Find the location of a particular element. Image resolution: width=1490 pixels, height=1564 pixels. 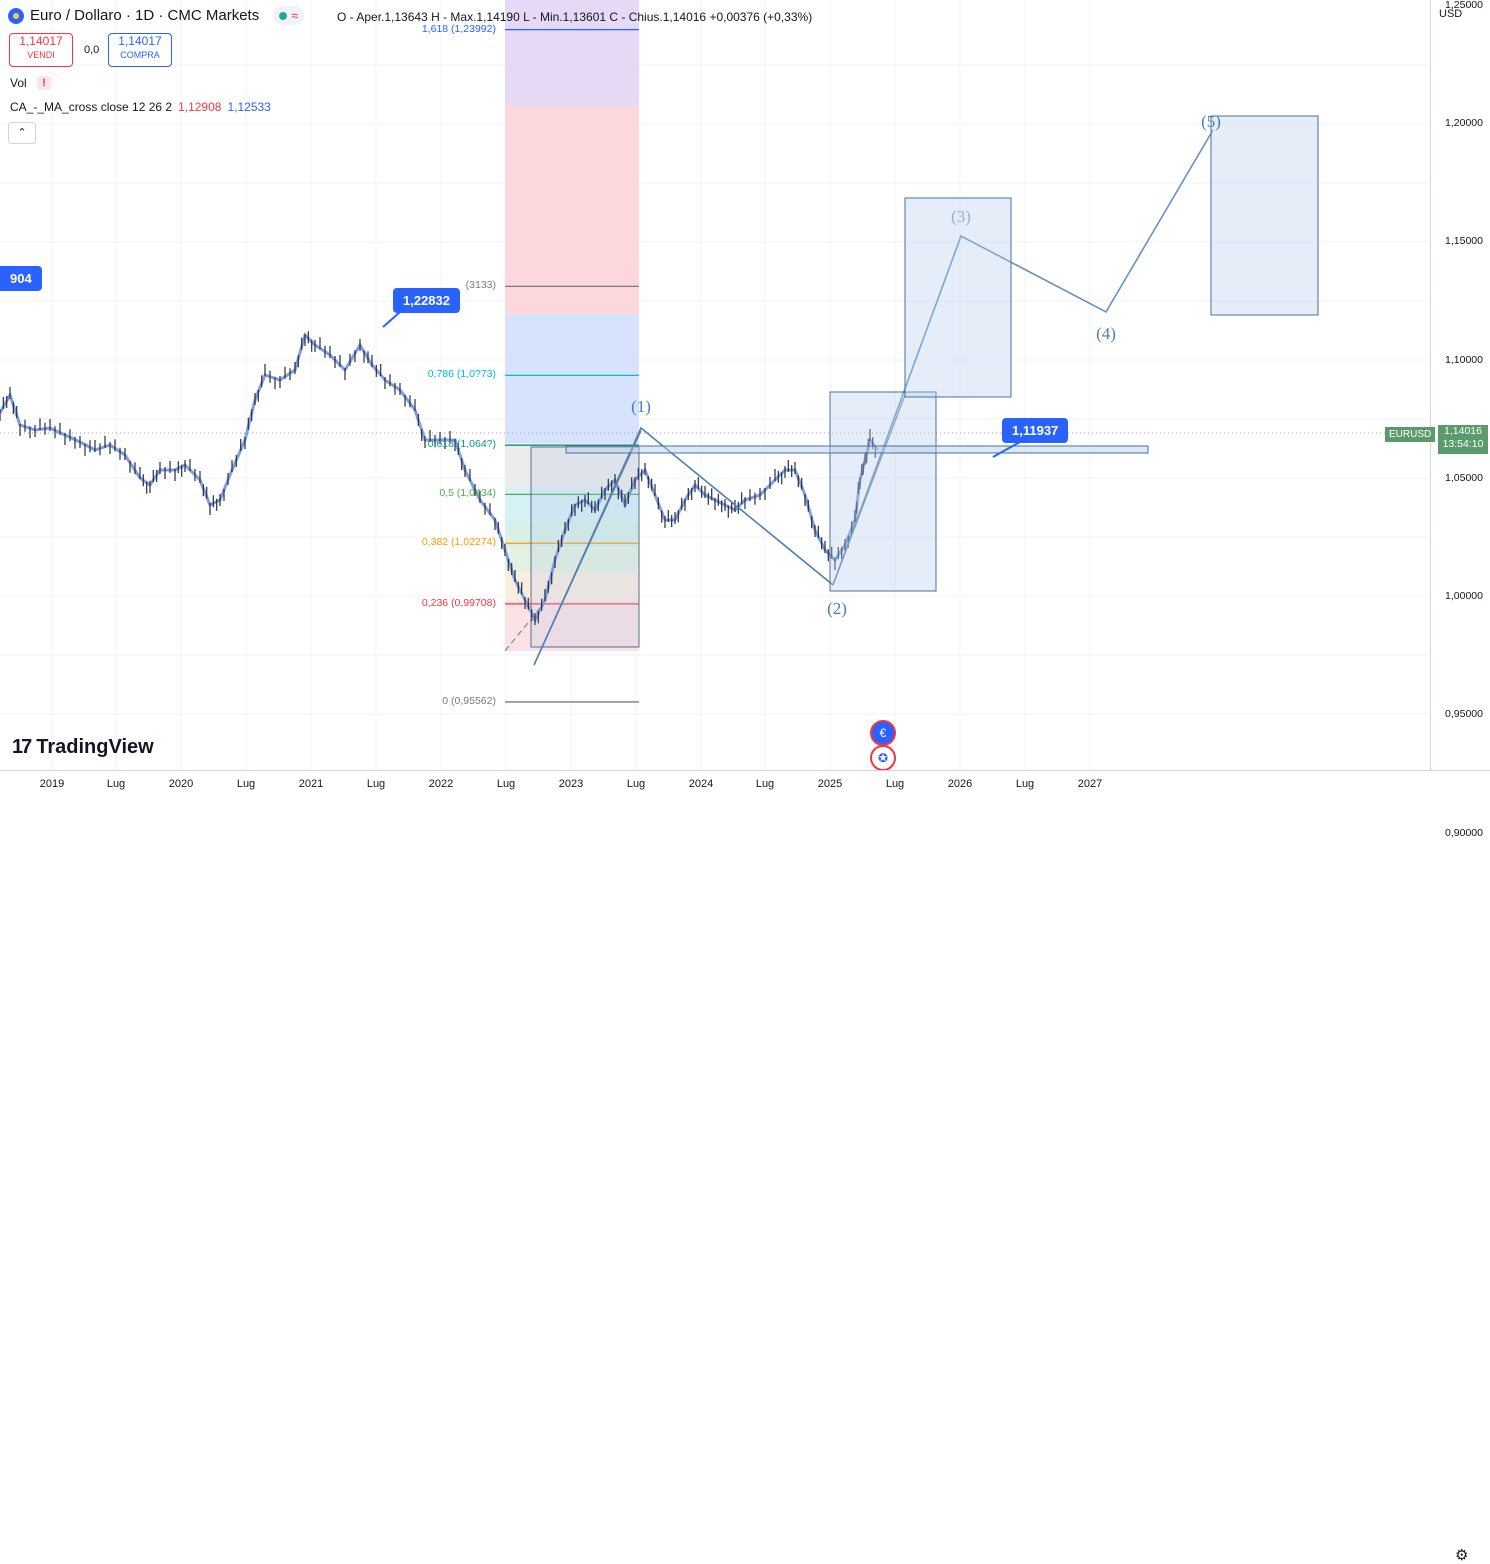

buy-price: 1,14017 is located at coordinates (140, 41).